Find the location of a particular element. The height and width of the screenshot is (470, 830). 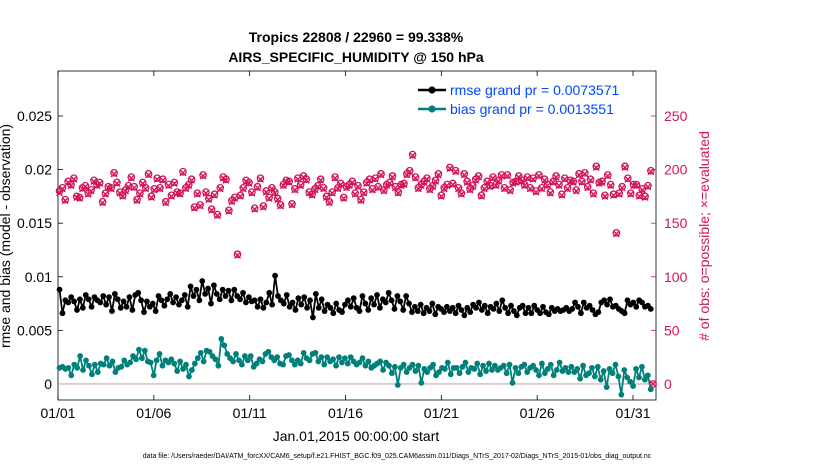

x-axis-label: Jan.01,2015 00:00:00 start is located at coordinates (356, 436).